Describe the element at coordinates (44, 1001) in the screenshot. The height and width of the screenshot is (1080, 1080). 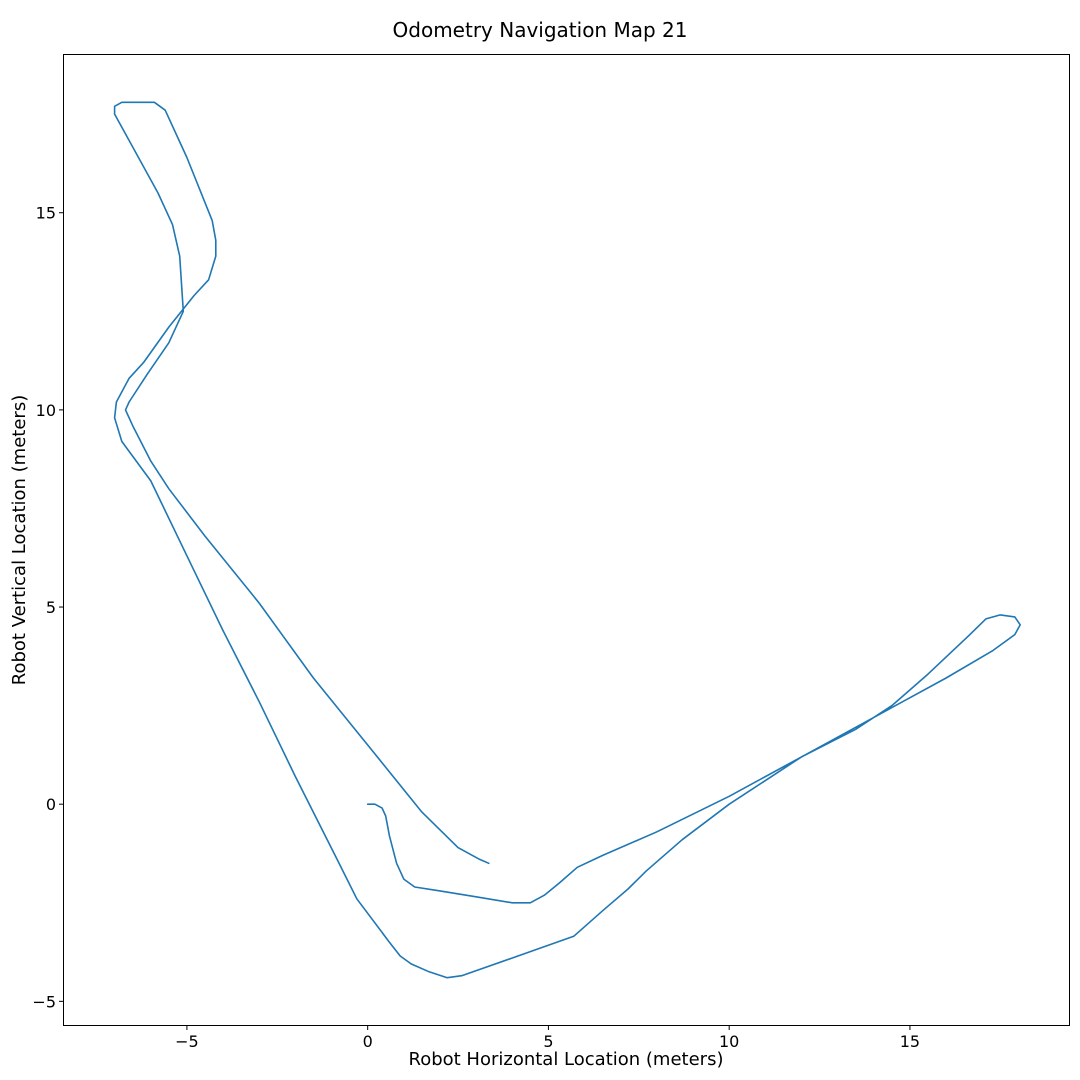
I see `y-tick-label: −5` at that location.